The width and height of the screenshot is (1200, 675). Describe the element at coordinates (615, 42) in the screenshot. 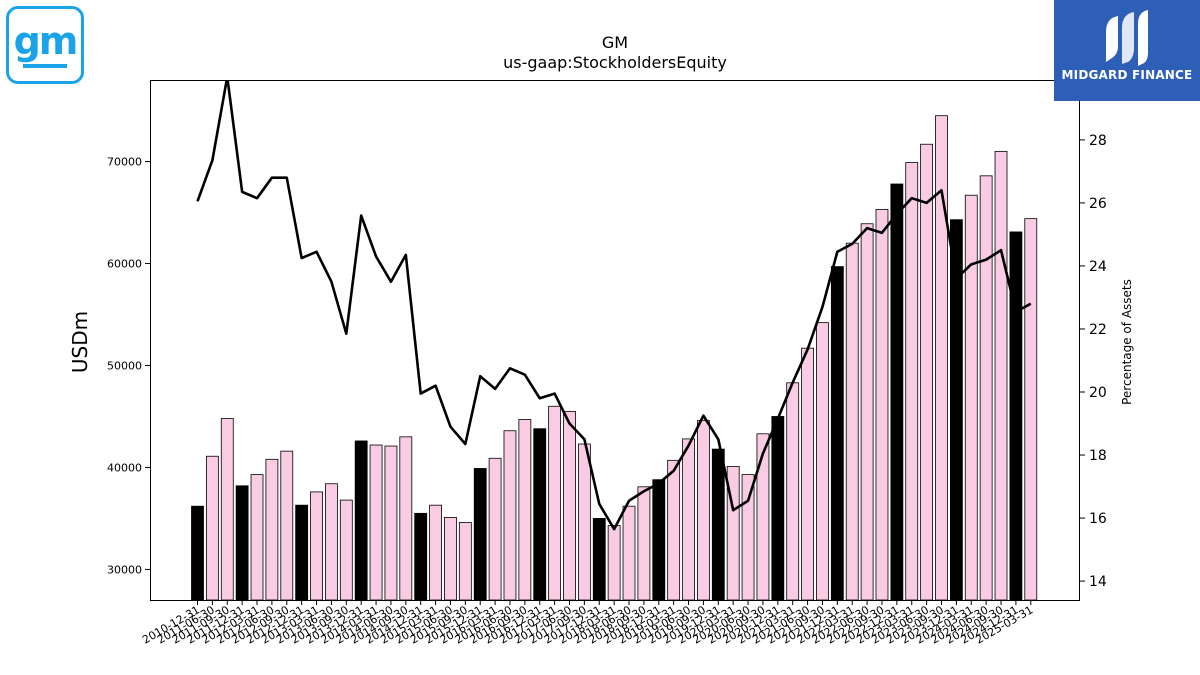

I see `chart-title: GM` at that location.